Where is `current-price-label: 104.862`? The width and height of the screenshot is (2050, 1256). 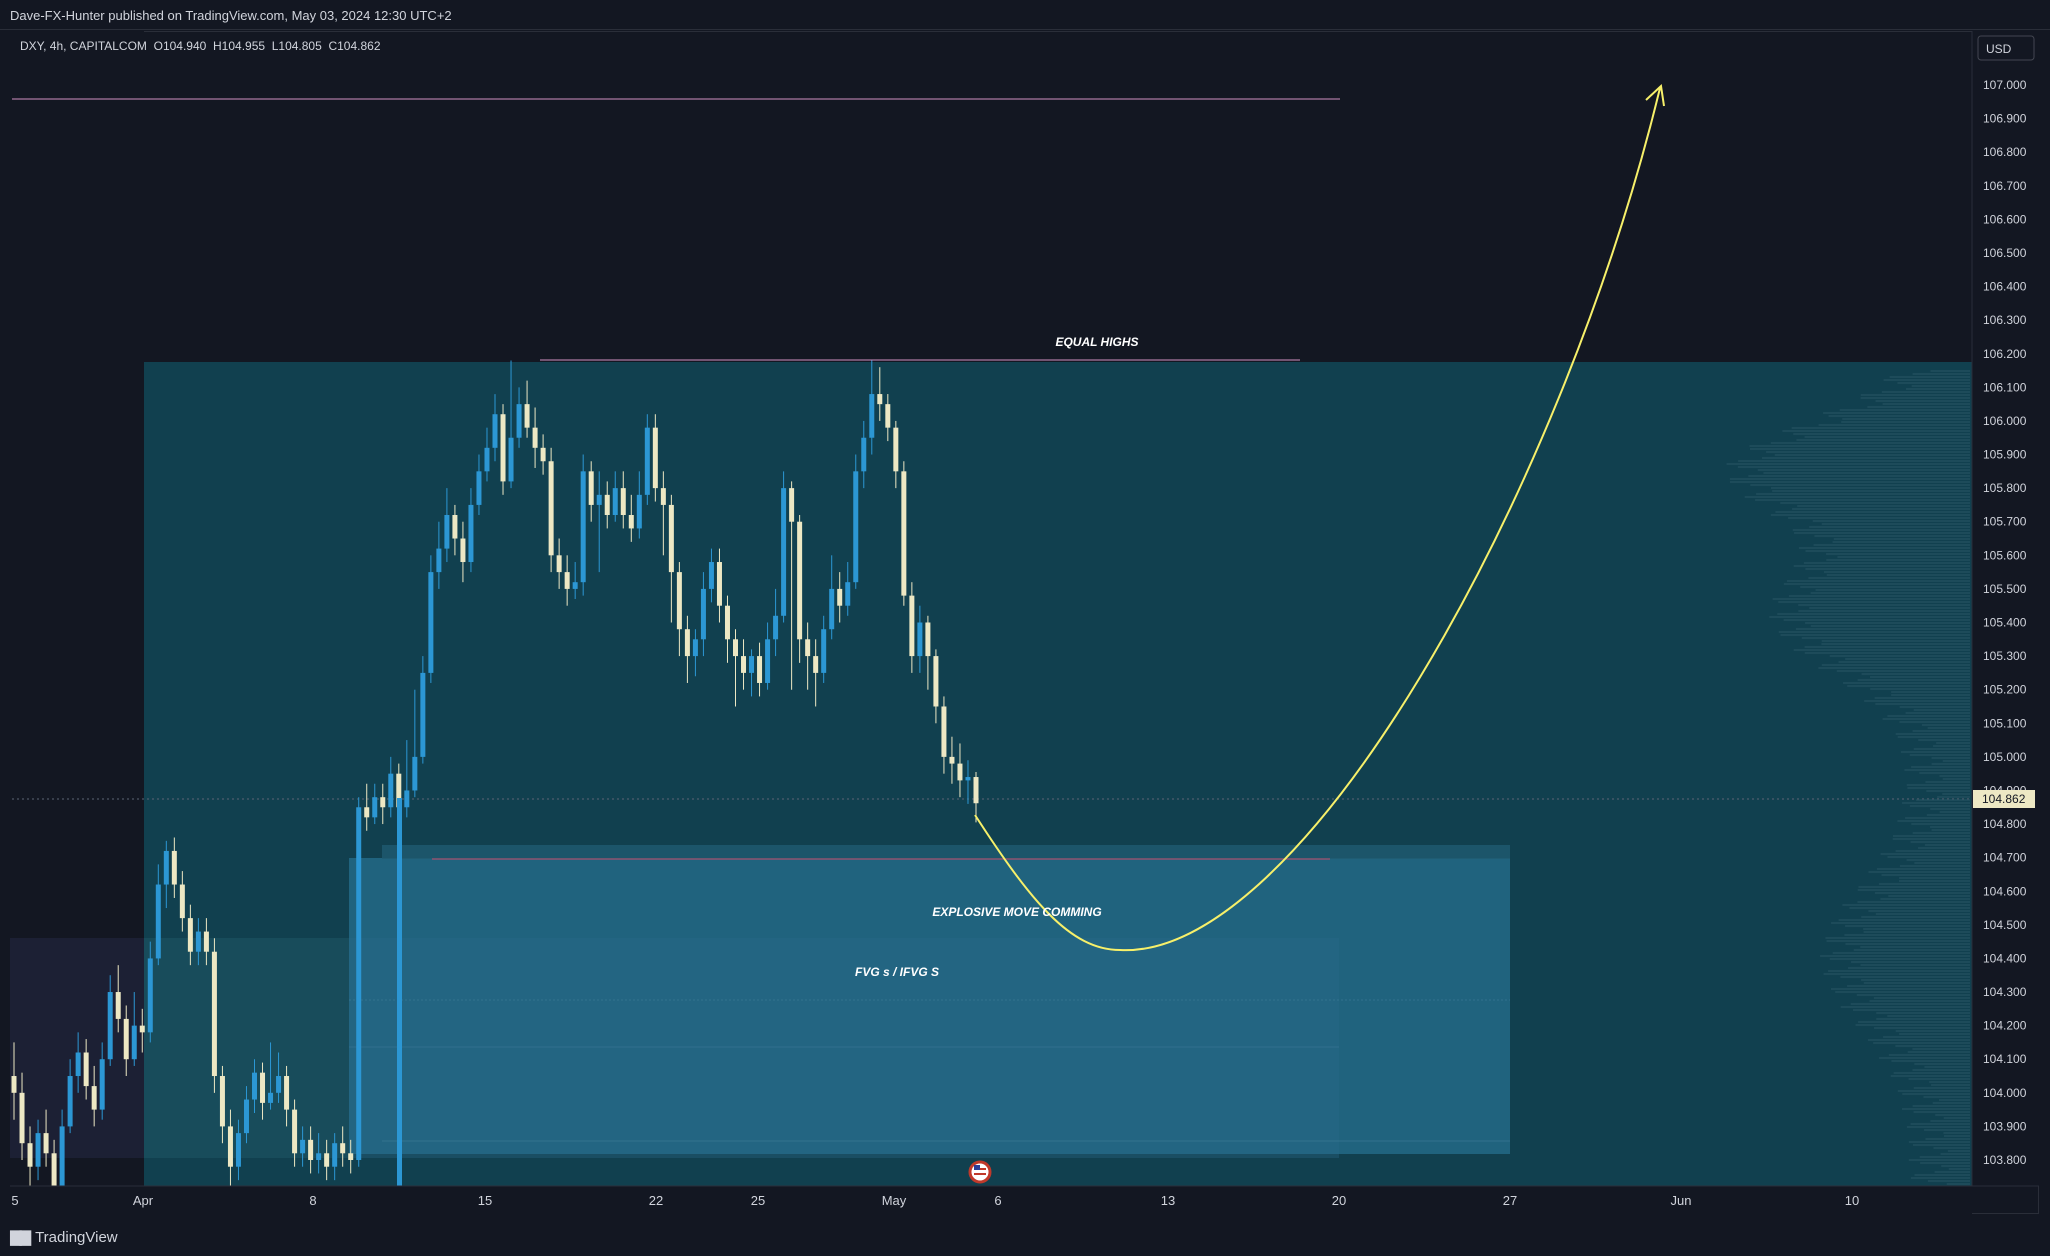 current-price-label: 104.862 is located at coordinates (2004, 799).